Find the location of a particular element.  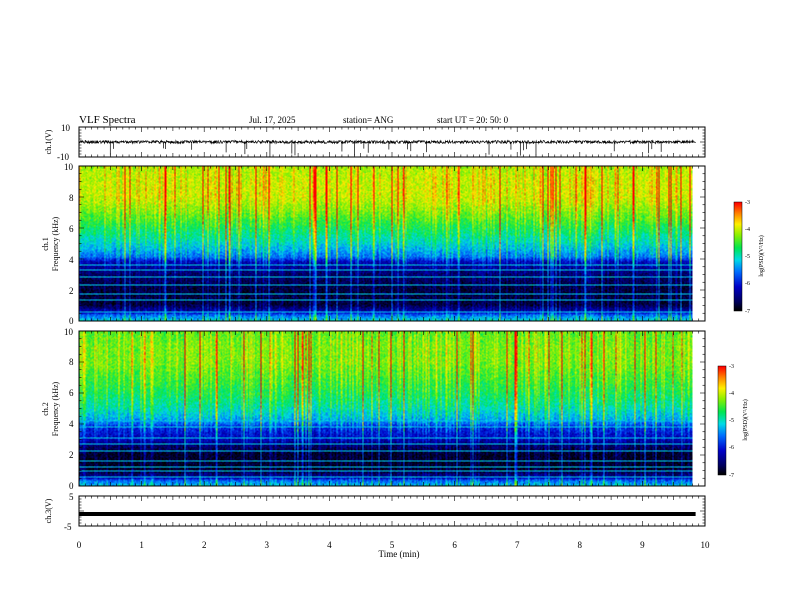

date-label: Jul. 17, 2025 is located at coordinates (272, 120).